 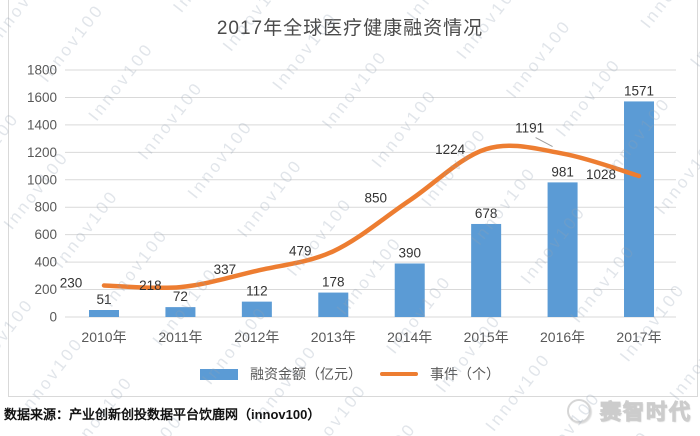 I want to click on y-axis-tick-label: 1600, so click(x=42, y=97).